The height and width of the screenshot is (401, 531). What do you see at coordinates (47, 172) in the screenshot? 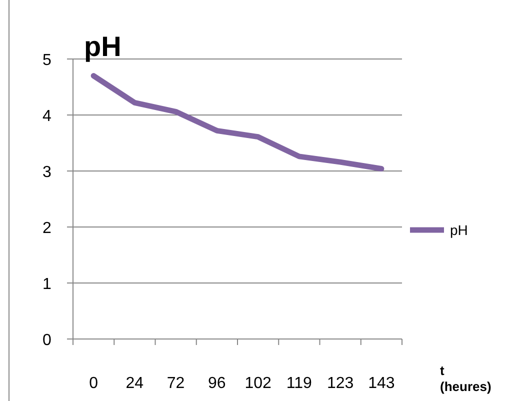
I see `y-tick-label: 3` at bounding box center [47, 172].